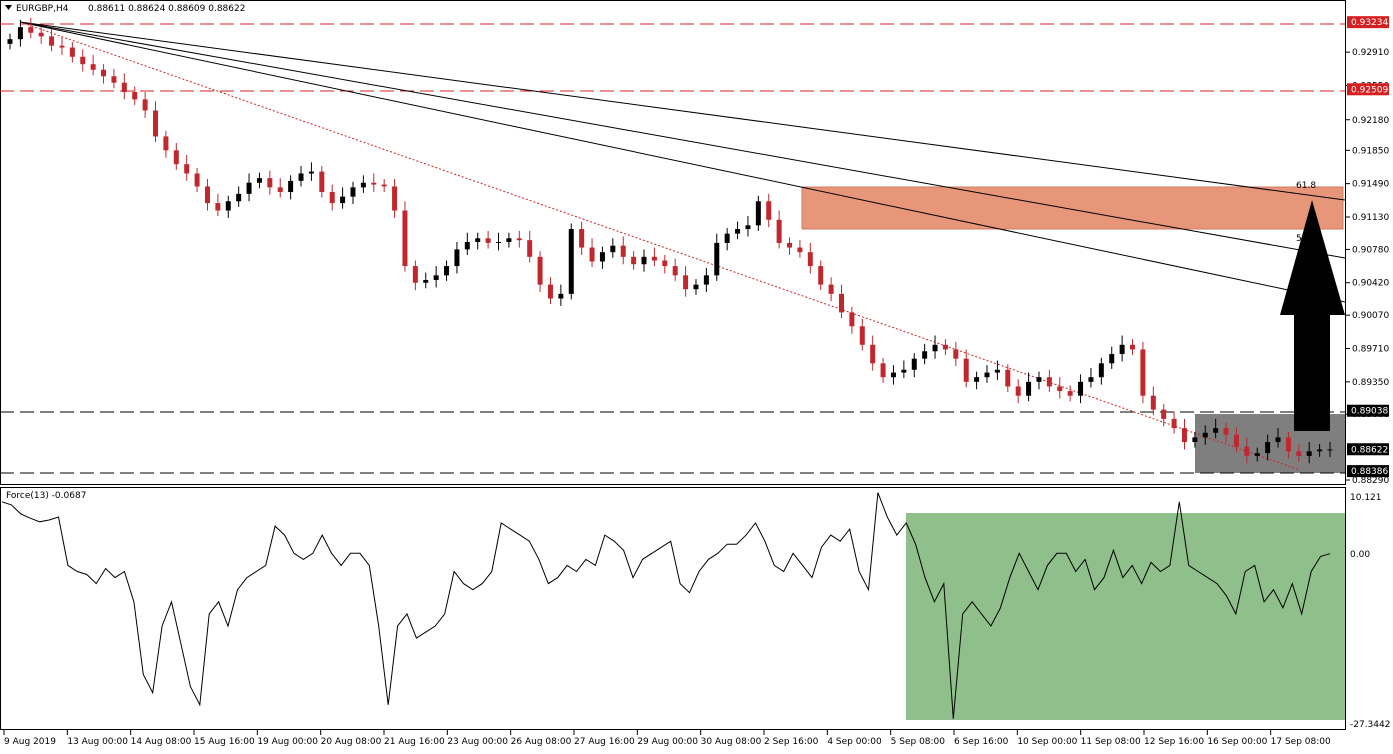  Describe the element at coordinates (1370, 121) in the screenshot. I see `price-tick-label: 0.92180` at that location.